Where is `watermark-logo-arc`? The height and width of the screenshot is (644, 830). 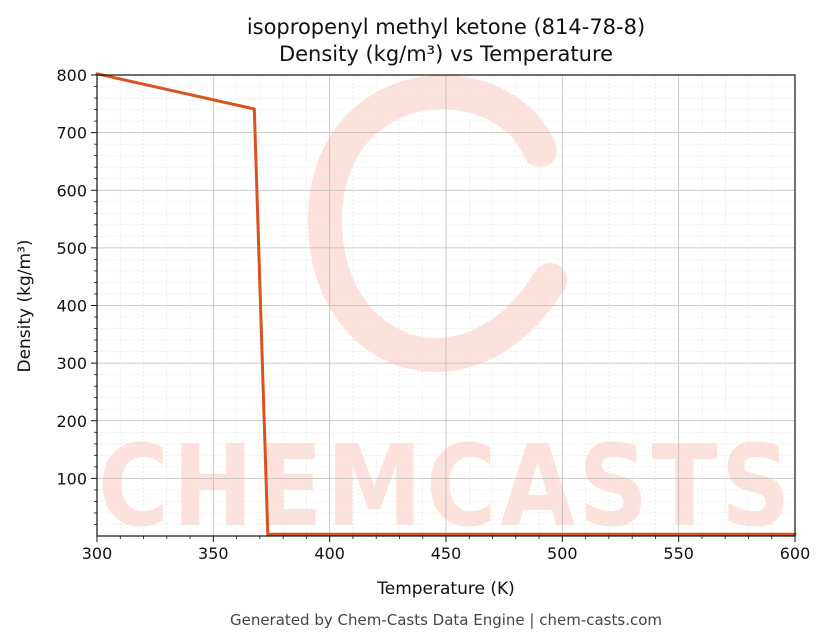
watermark-logo-arc is located at coordinates (437, 223).